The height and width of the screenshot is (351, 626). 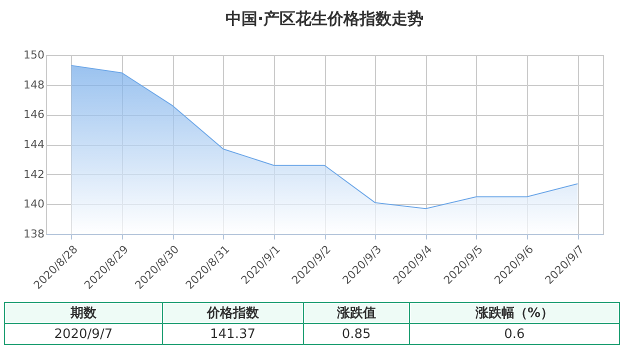 I want to click on y-tick-label: 146, so click(x=34, y=115).